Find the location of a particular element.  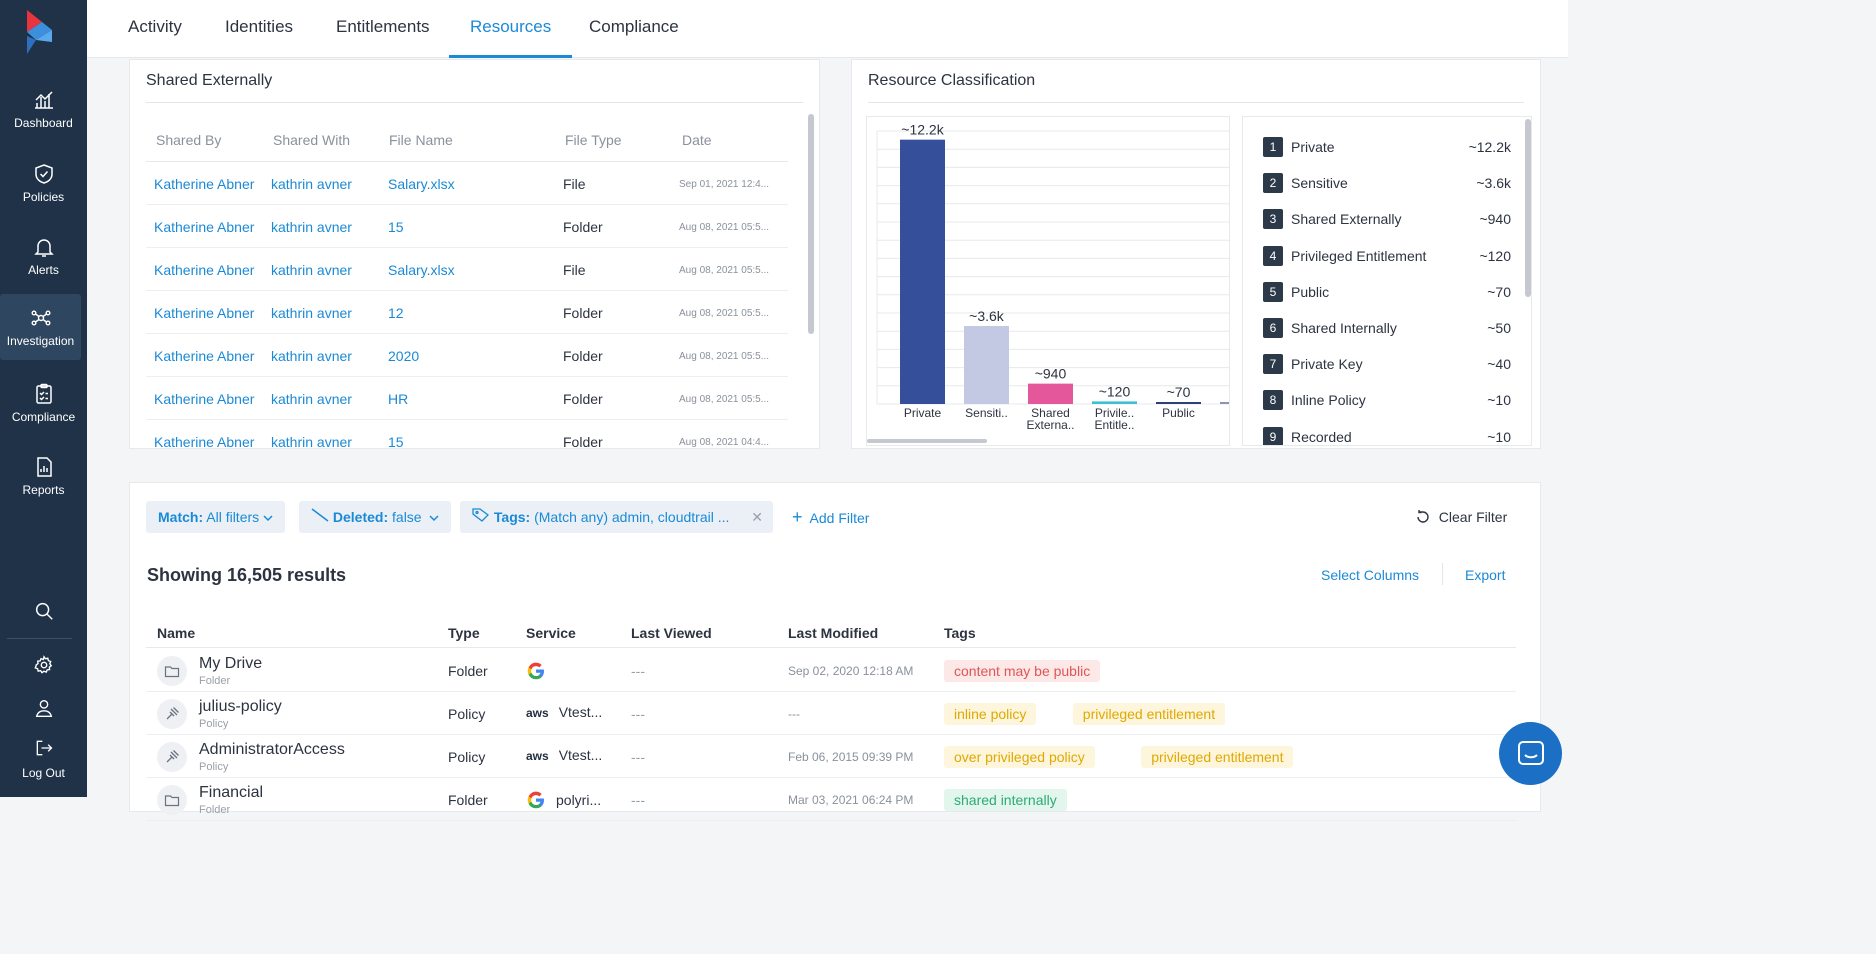

resource-classification-title: Resource Classification is located at coordinates (952, 80).